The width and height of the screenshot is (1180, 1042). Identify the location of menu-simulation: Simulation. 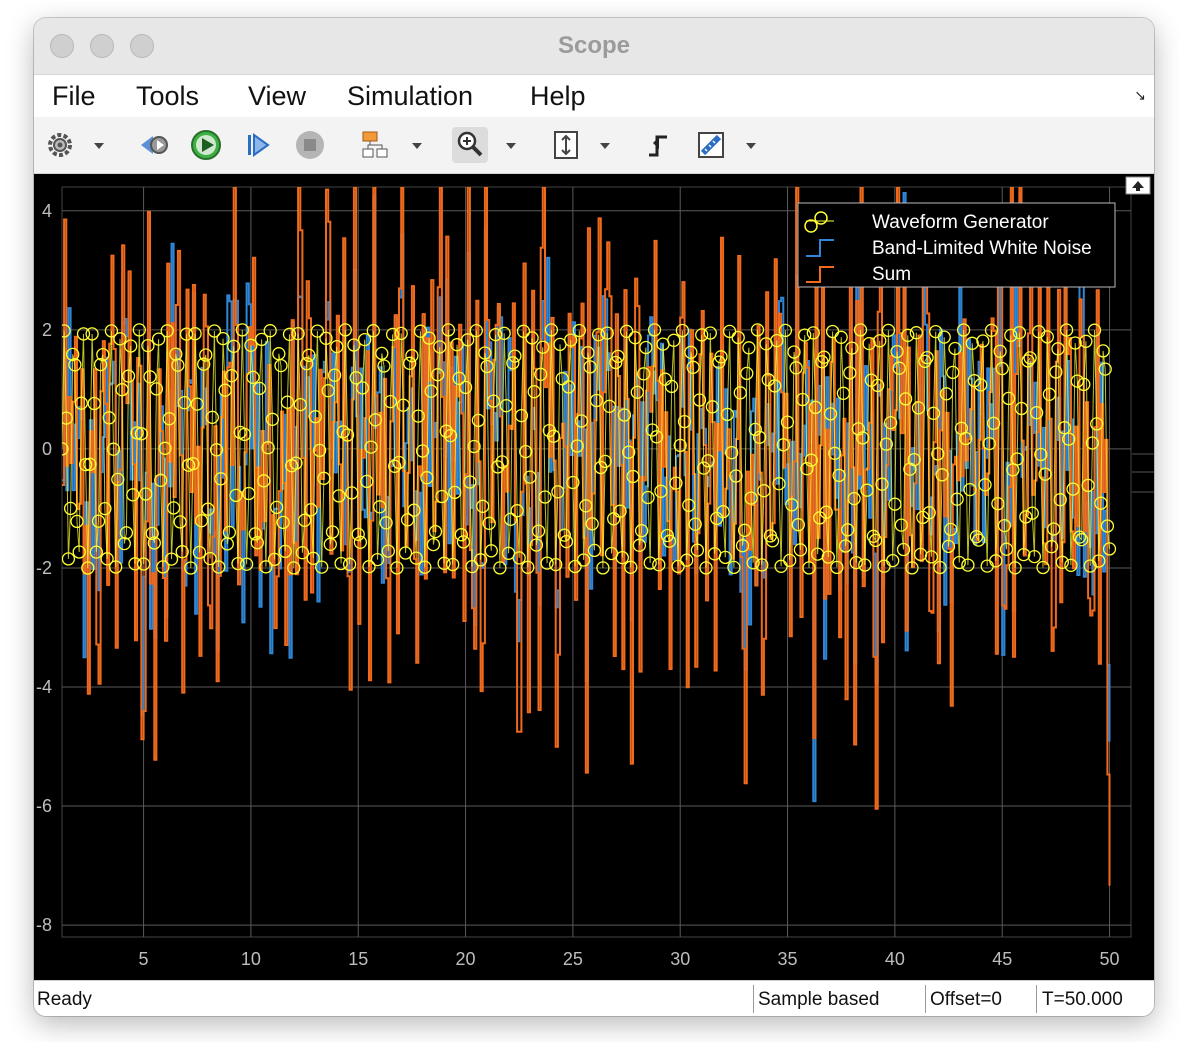
(410, 96).